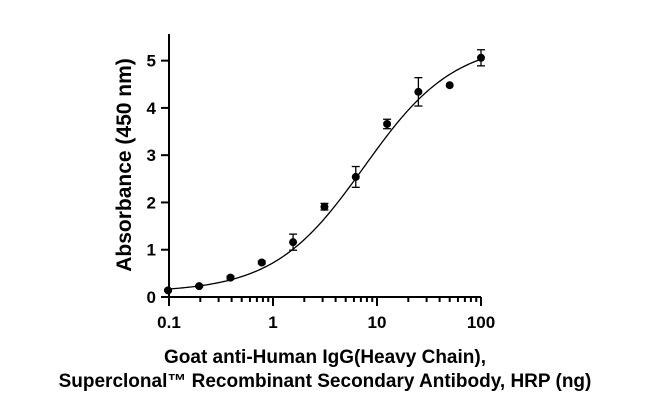  I want to click on y-tick-label: 5, so click(151, 61).